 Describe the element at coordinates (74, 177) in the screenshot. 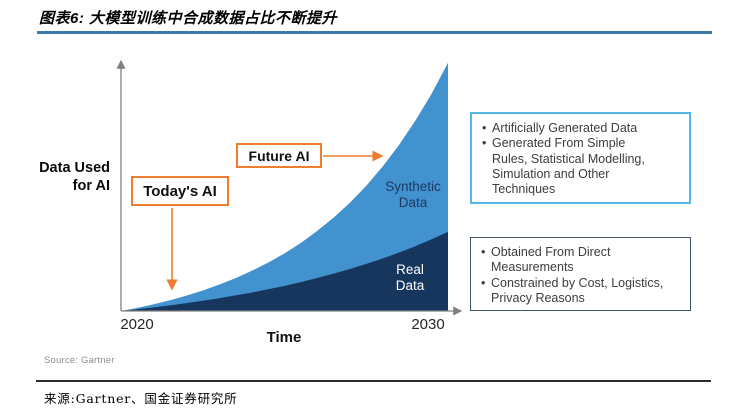

I see `y-axis-label: Data Used for AI` at that location.